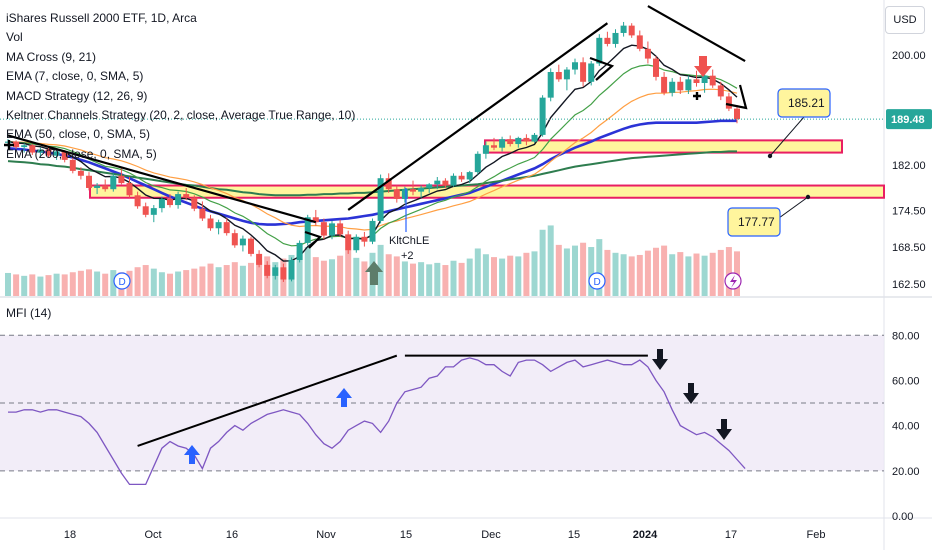 This screenshot has width=932, height=550. What do you see at coordinates (407, 256) in the screenshot?
I see `strategy-sub-label: +2` at bounding box center [407, 256].